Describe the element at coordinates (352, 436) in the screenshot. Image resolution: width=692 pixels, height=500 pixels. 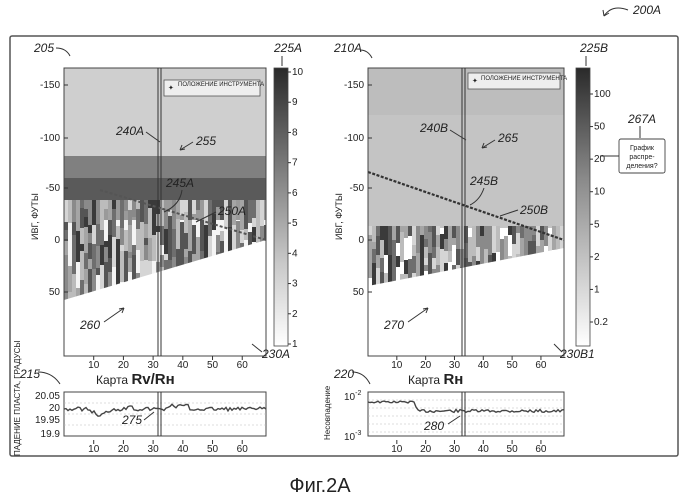
I see `misfit-ytick-bottom: 10-3` at that location.